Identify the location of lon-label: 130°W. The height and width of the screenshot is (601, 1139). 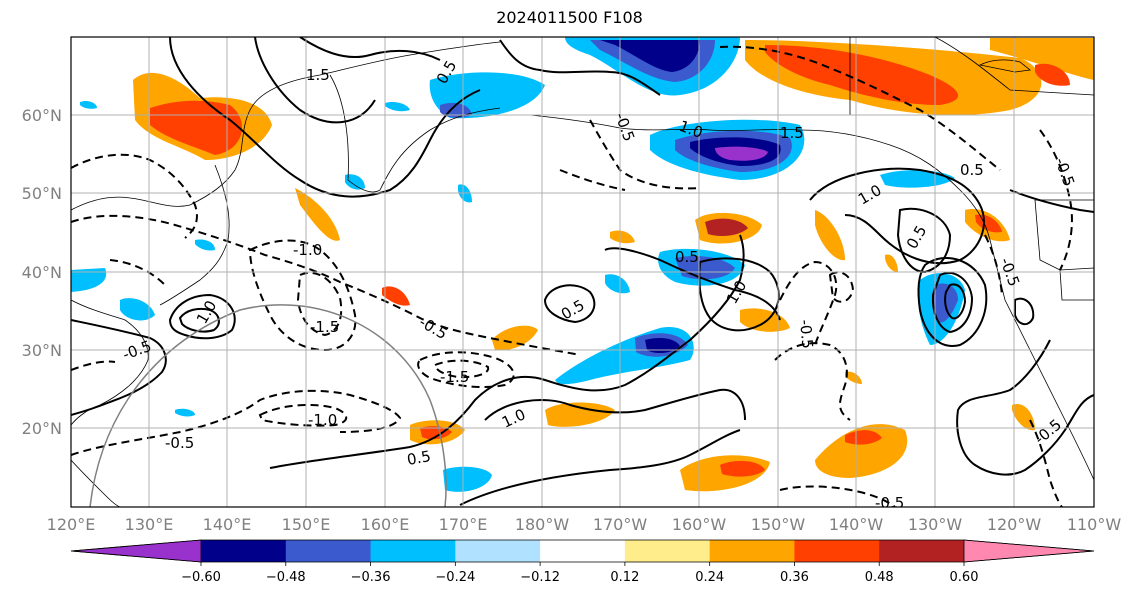
(935, 524).